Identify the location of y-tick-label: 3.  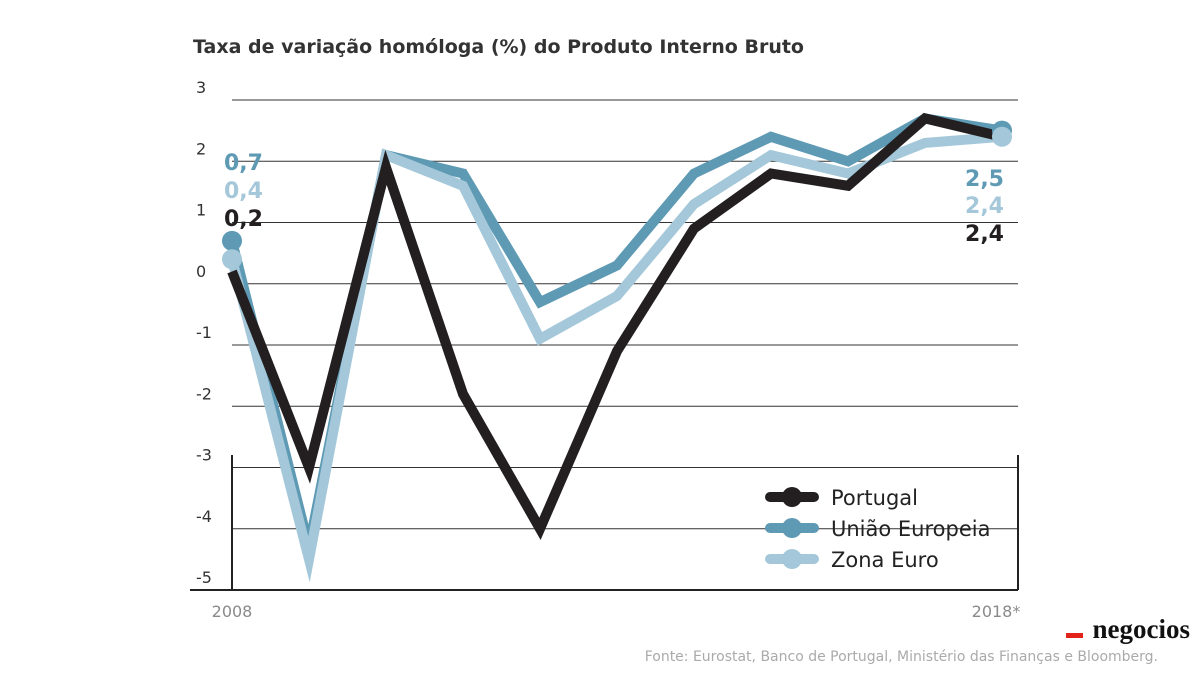
(201, 87).